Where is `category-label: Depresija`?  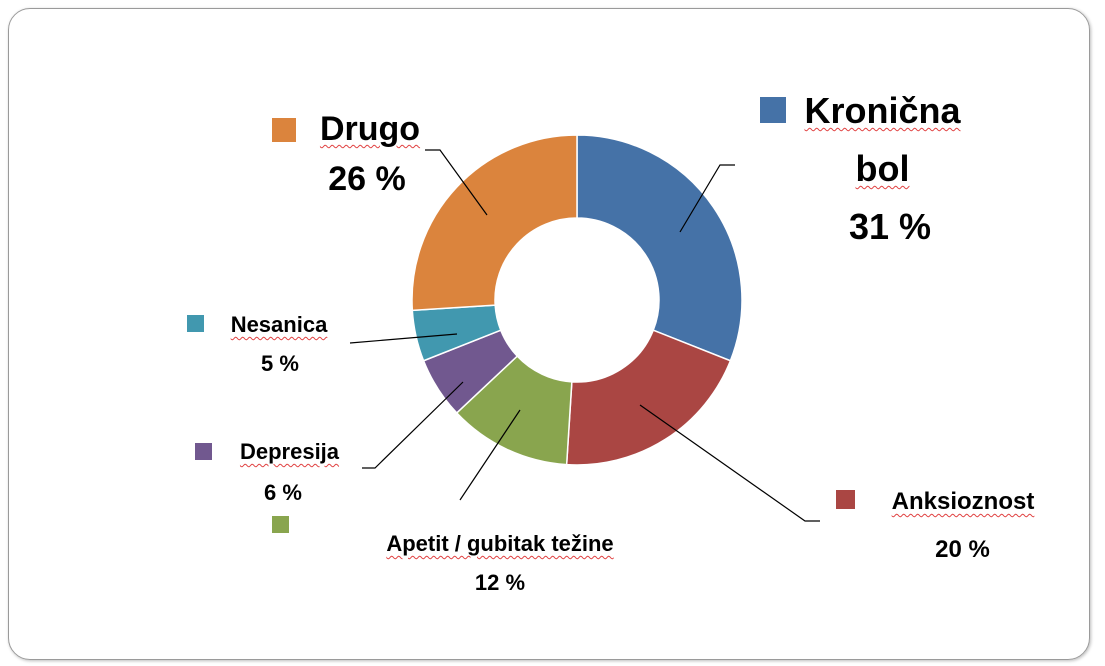 category-label: Depresija is located at coordinates (289, 451).